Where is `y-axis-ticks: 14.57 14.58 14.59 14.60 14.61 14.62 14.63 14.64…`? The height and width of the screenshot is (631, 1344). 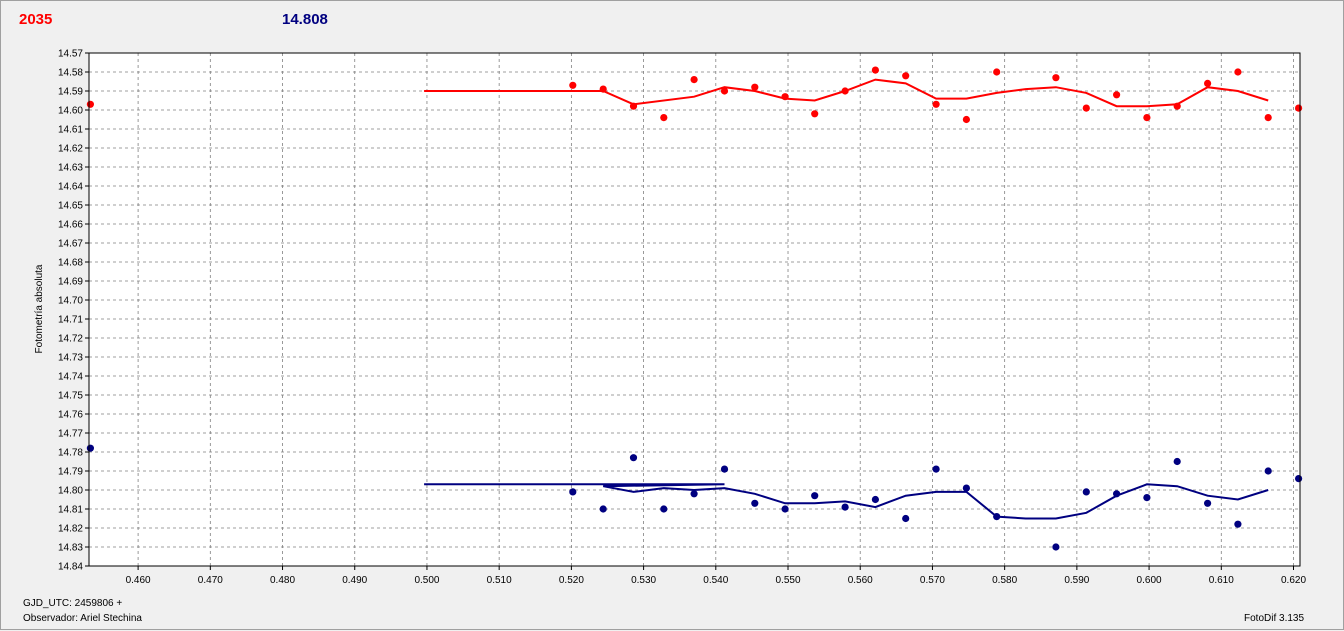 y-axis-ticks: 14.57 14.58 14.59 14.60 14.61 14.62 14.63 14.64… is located at coordinates (73, 311).